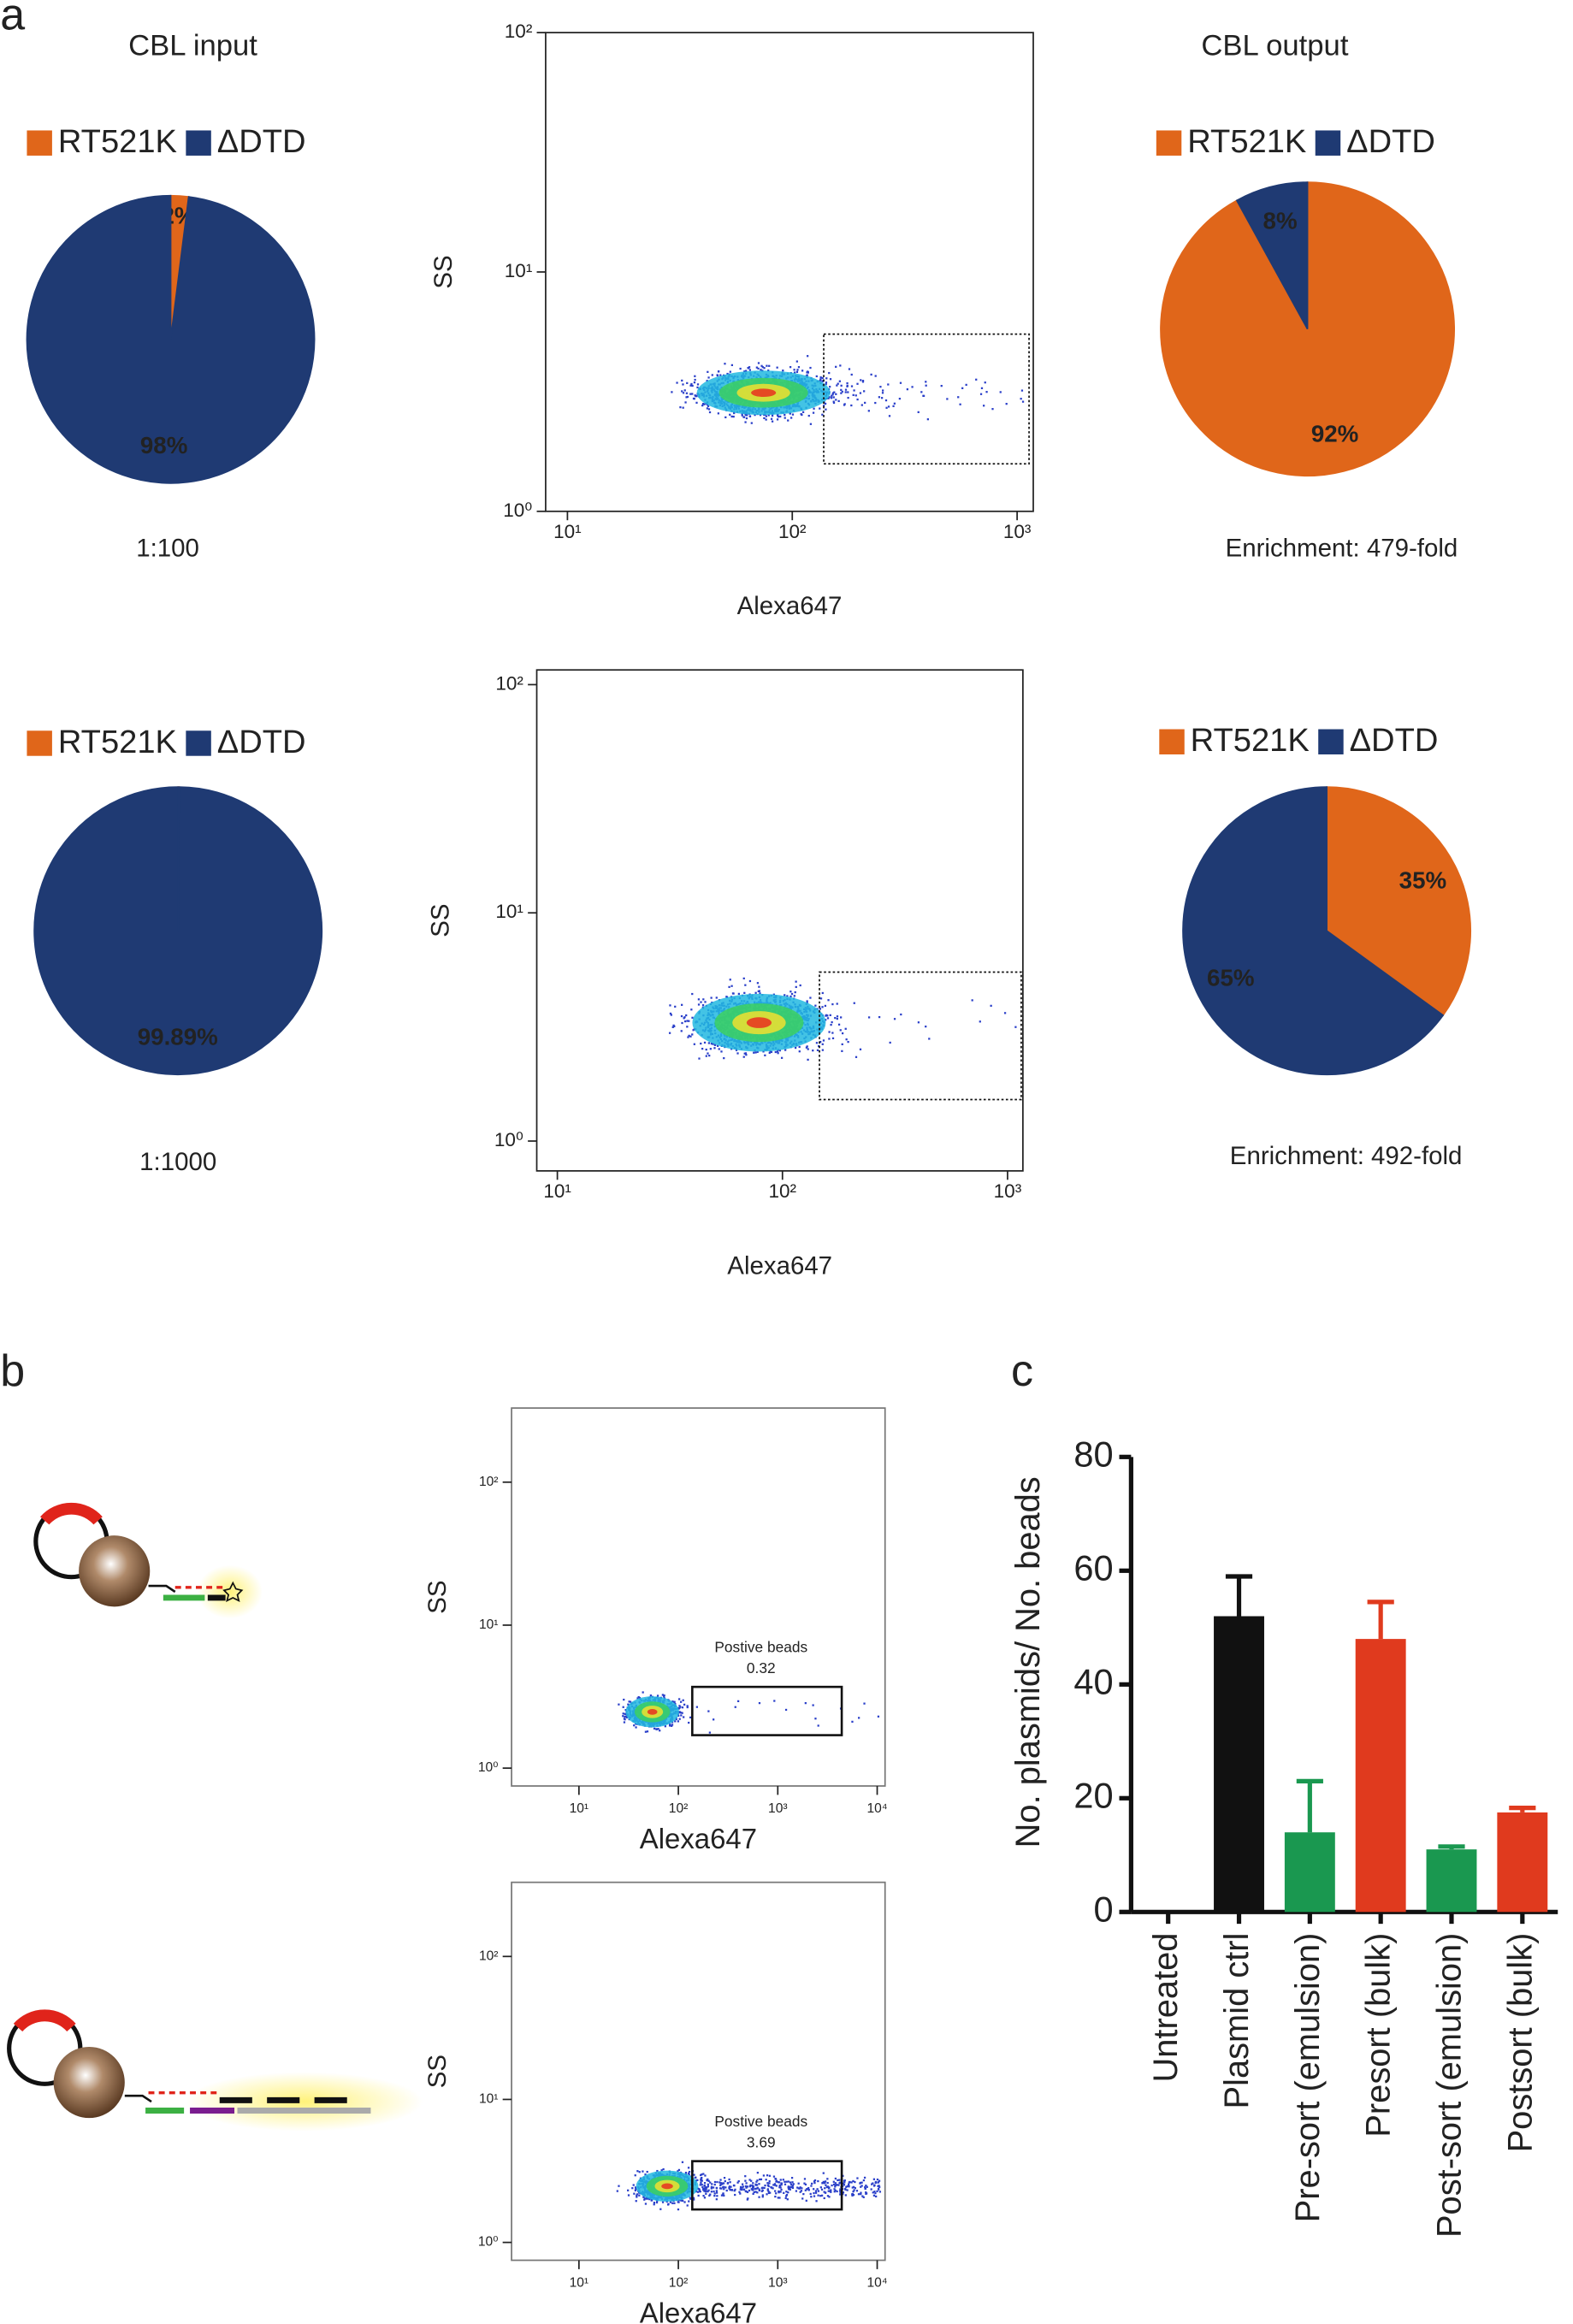  I want to click on legend-label: ΔDTD, so click(1390, 141).